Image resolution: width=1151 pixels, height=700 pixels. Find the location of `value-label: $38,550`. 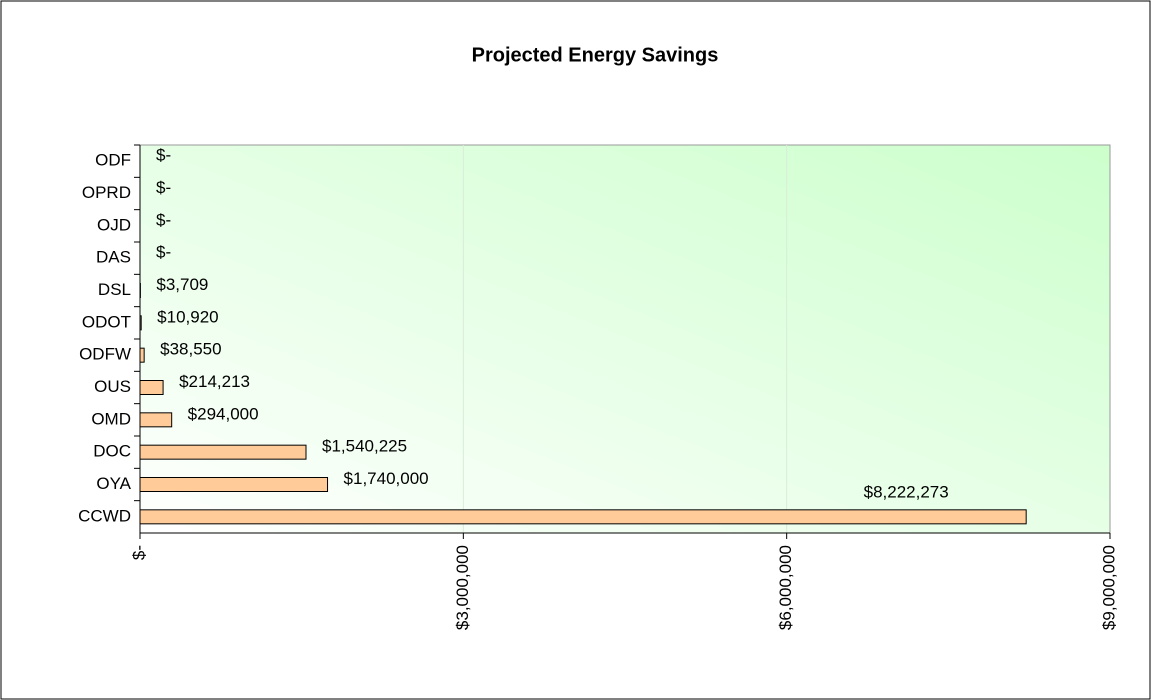

value-label: $38,550 is located at coordinates (190, 349).